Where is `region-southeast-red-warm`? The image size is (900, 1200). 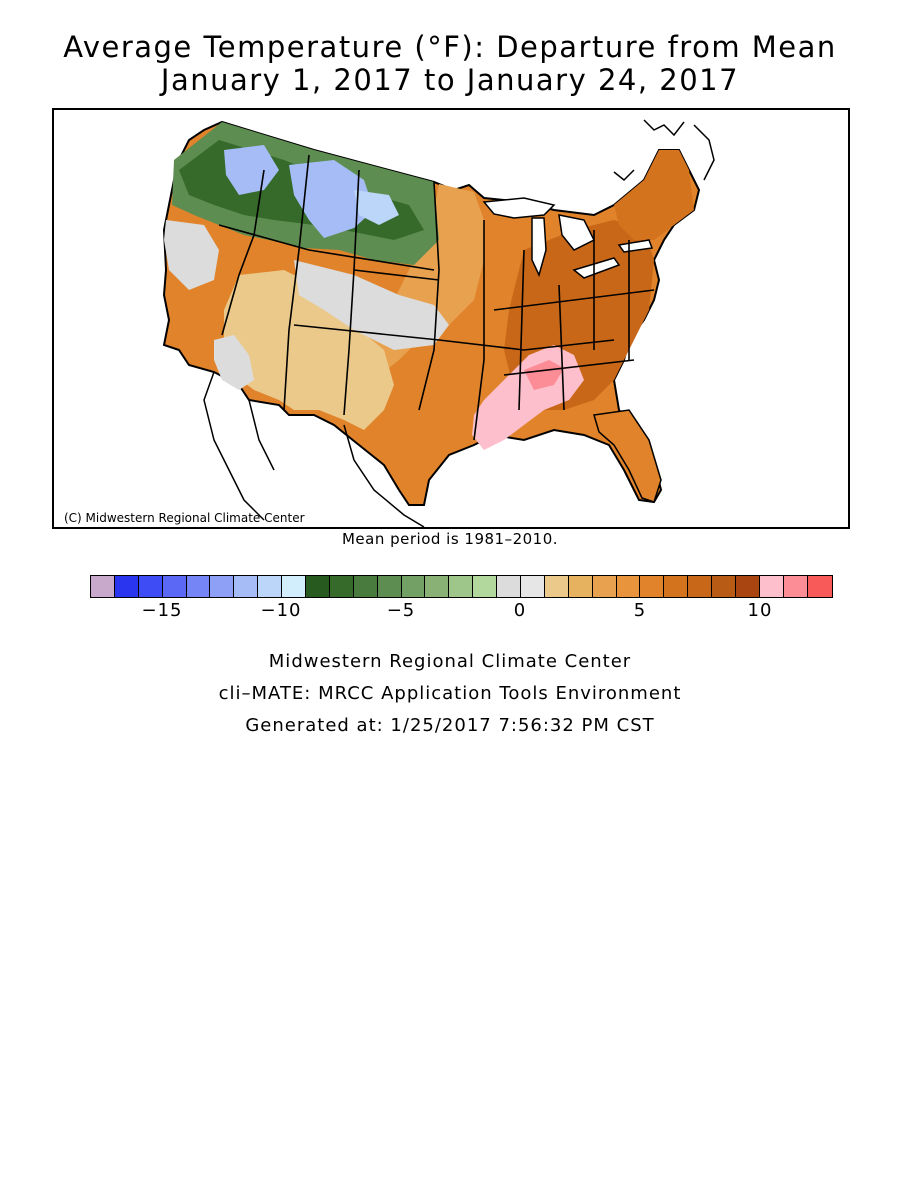
region-southeast-red-warm is located at coordinates (544, 375).